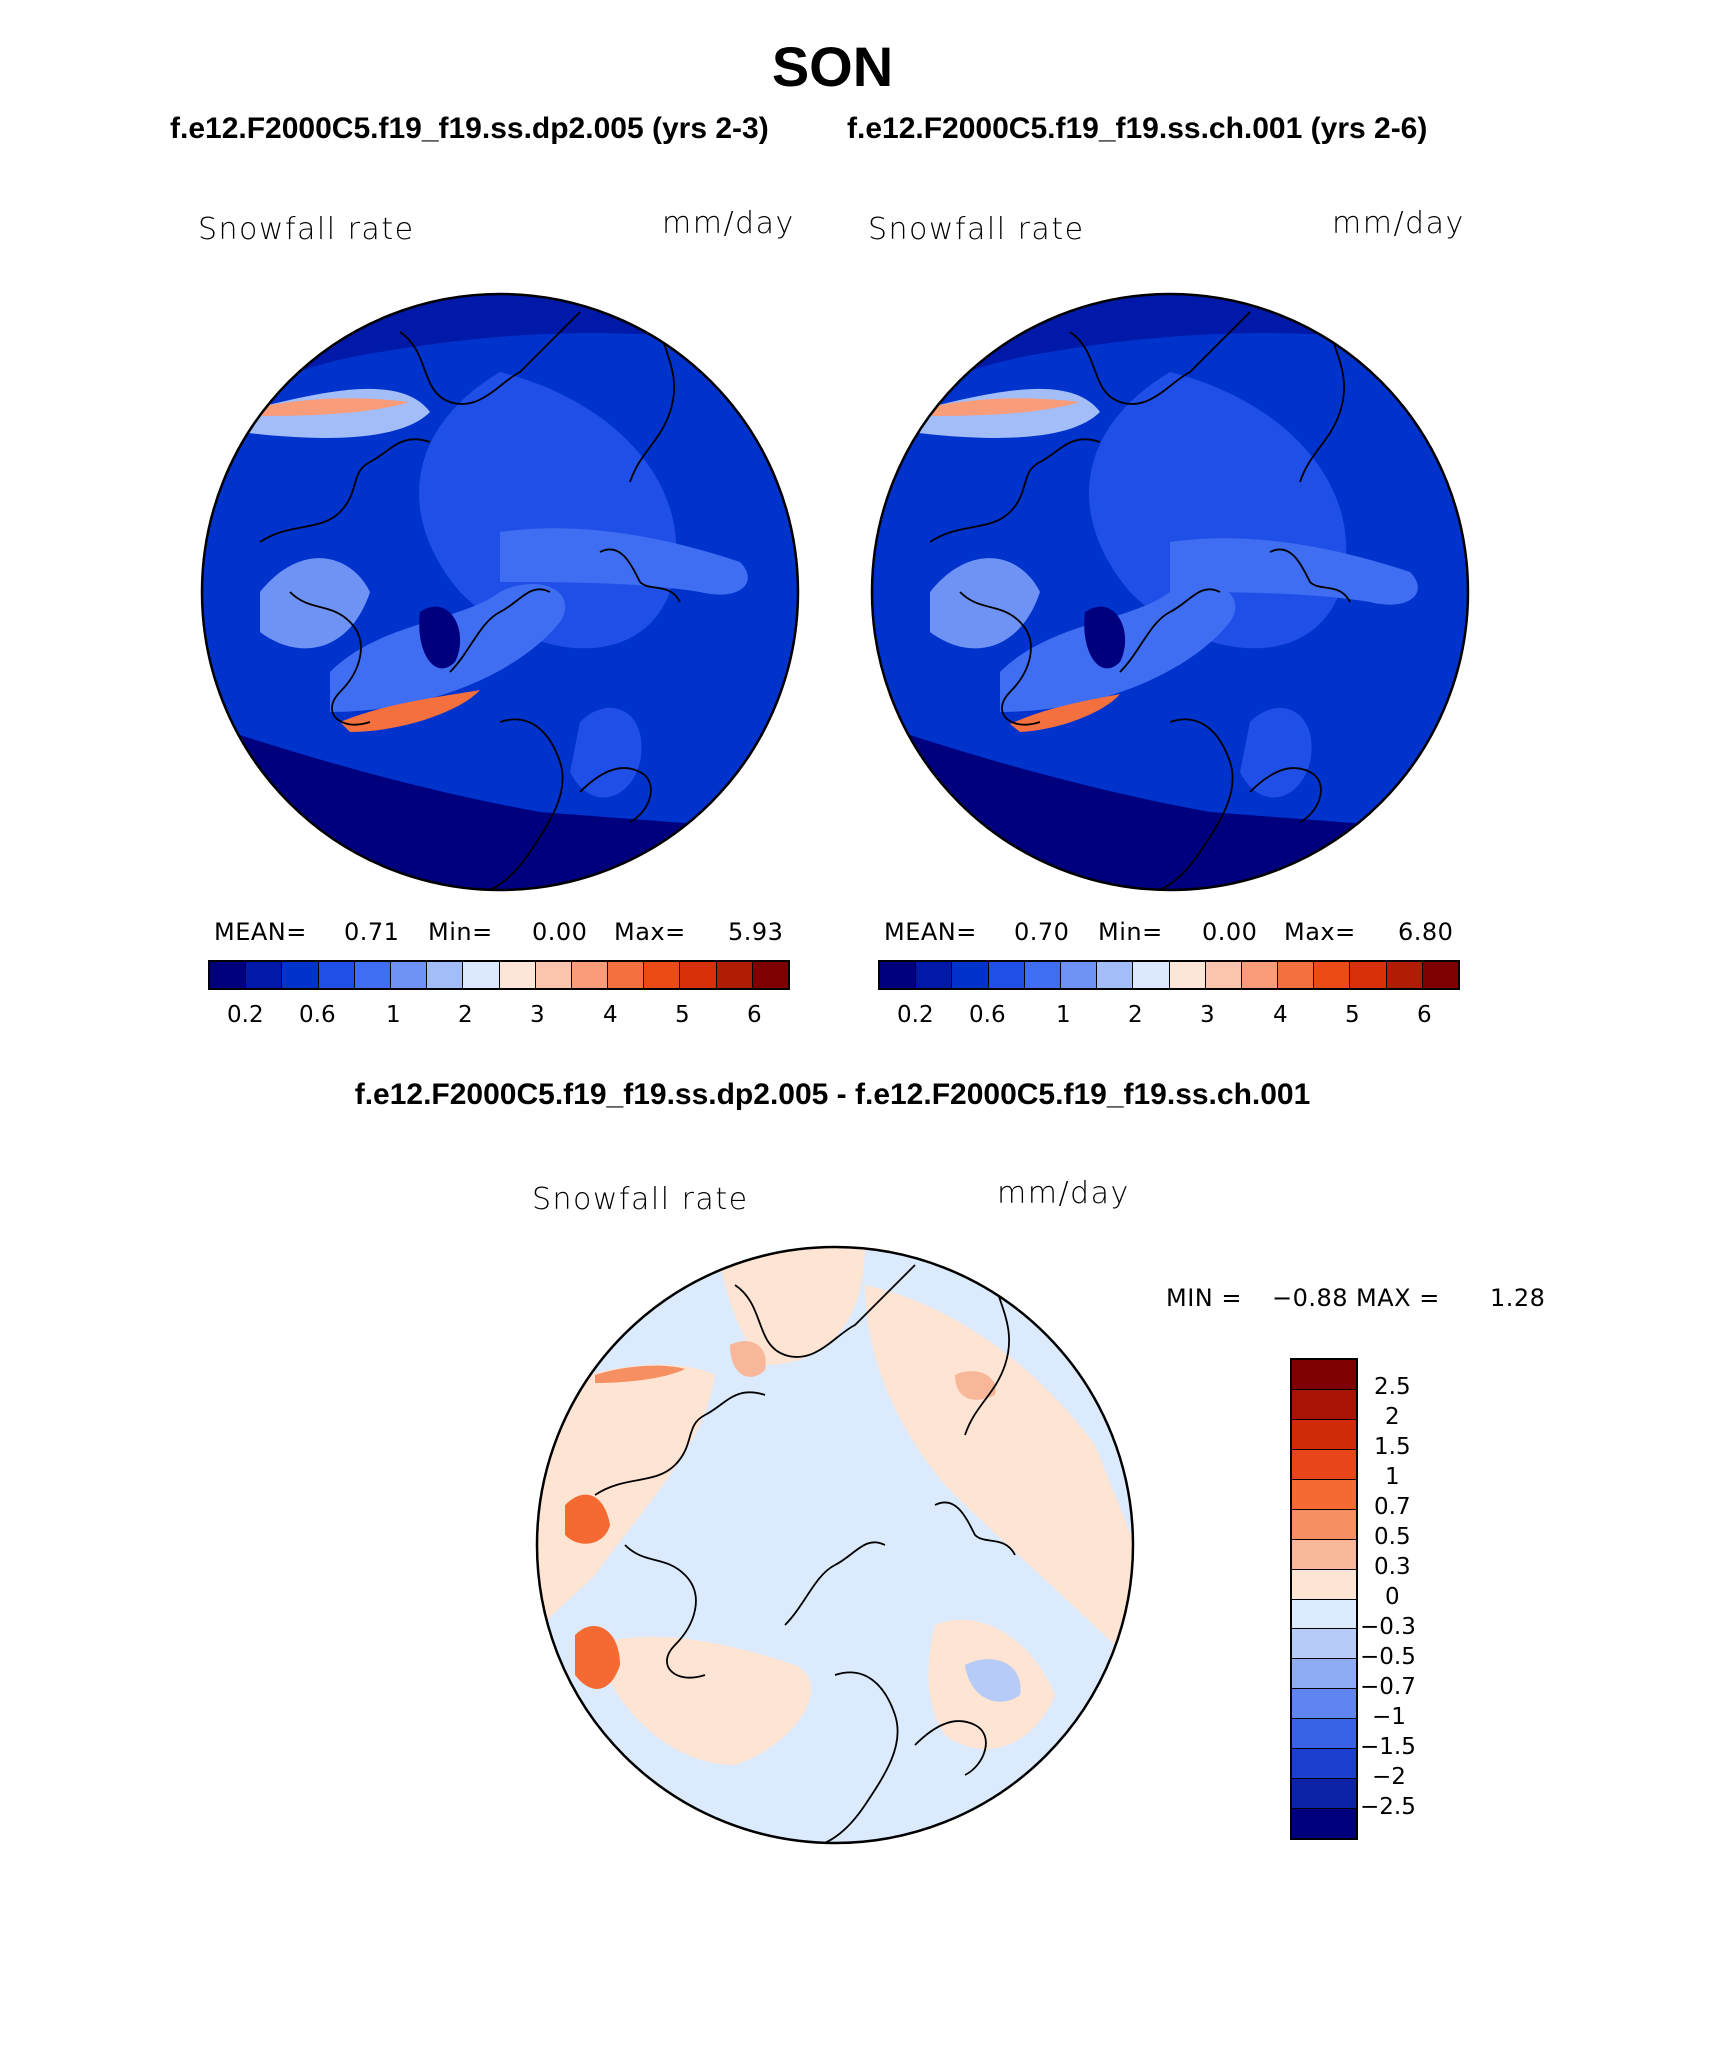  Describe the element at coordinates (1388, 1657) in the screenshot. I see `diff-colorbar-tick: −0.5` at that location.